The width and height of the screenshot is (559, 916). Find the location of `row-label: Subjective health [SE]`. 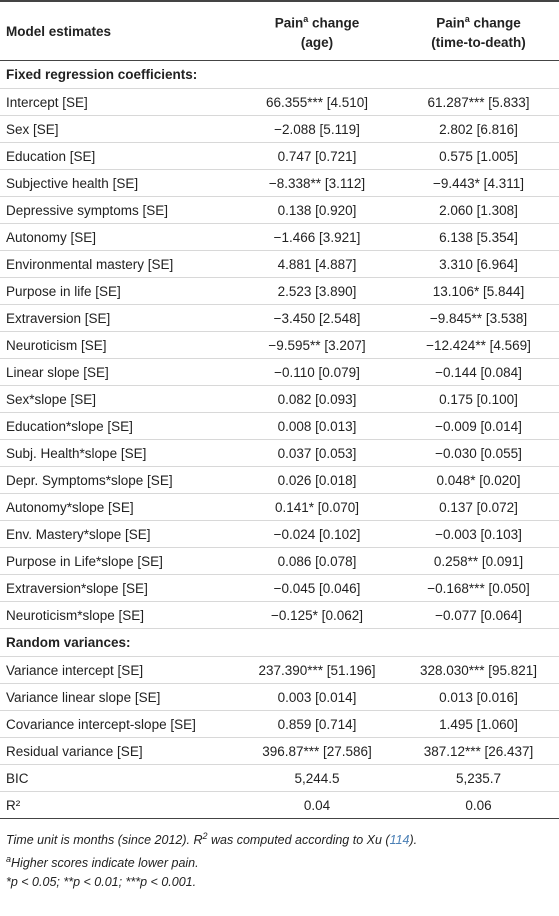

row-label: Subjective health [SE] is located at coordinates (118, 183).